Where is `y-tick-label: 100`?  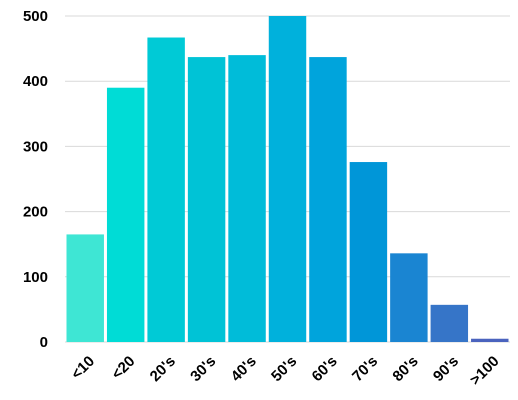
y-tick-label: 100 is located at coordinates (35, 277).